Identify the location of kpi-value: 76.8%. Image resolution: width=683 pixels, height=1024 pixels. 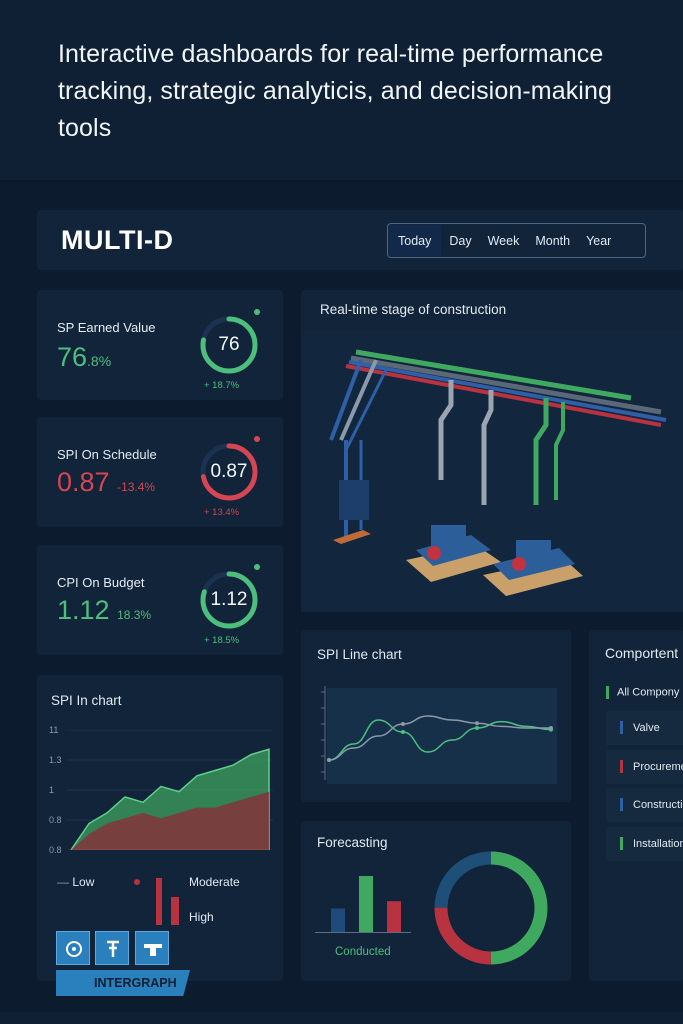
(84, 357).